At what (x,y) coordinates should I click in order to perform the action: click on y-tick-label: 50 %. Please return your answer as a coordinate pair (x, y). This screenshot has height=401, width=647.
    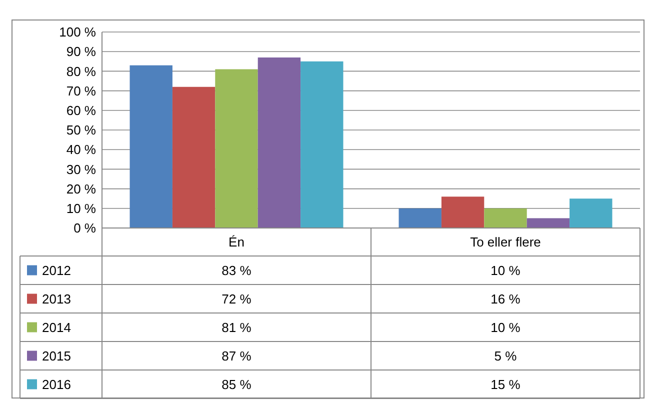
    Looking at the image, I should click on (81, 130).